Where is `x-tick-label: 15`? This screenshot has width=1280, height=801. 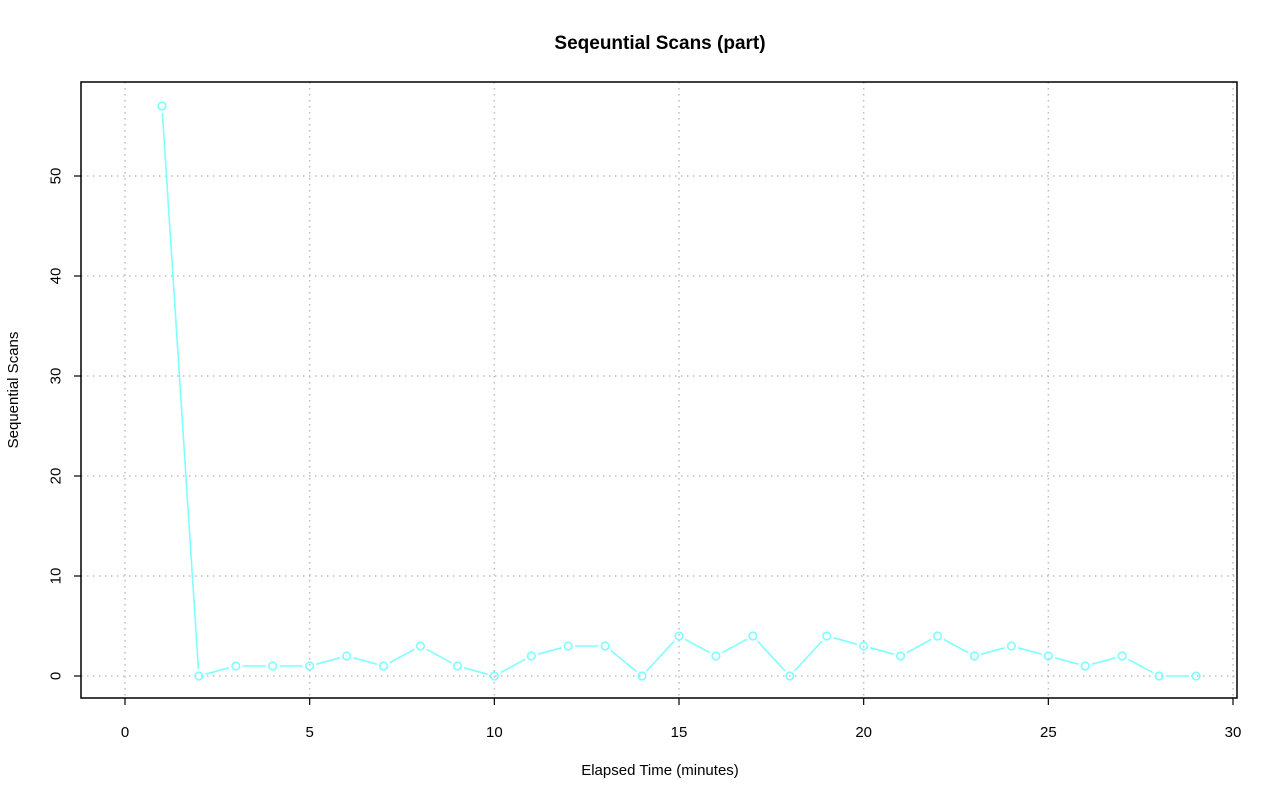
x-tick-label: 15 is located at coordinates (679, 732).